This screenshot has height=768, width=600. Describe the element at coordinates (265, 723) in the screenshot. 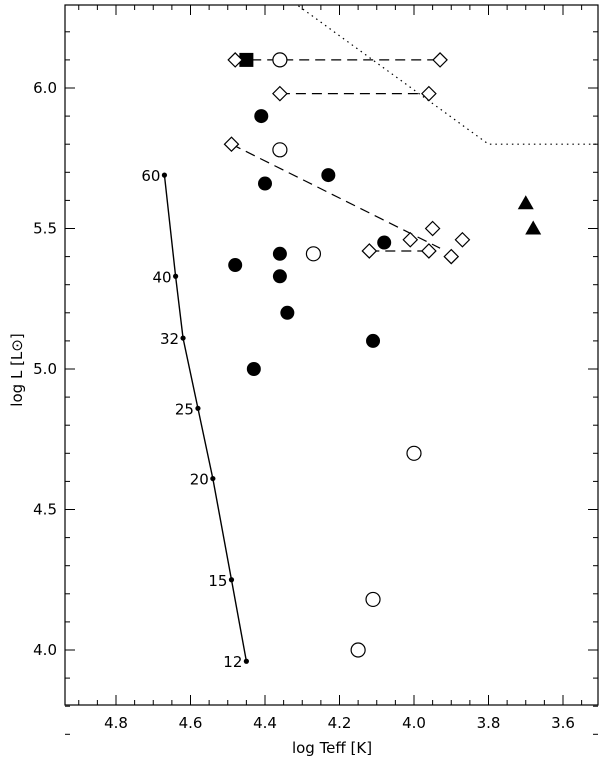

I see `x-tick-label: 4.4` at that location.